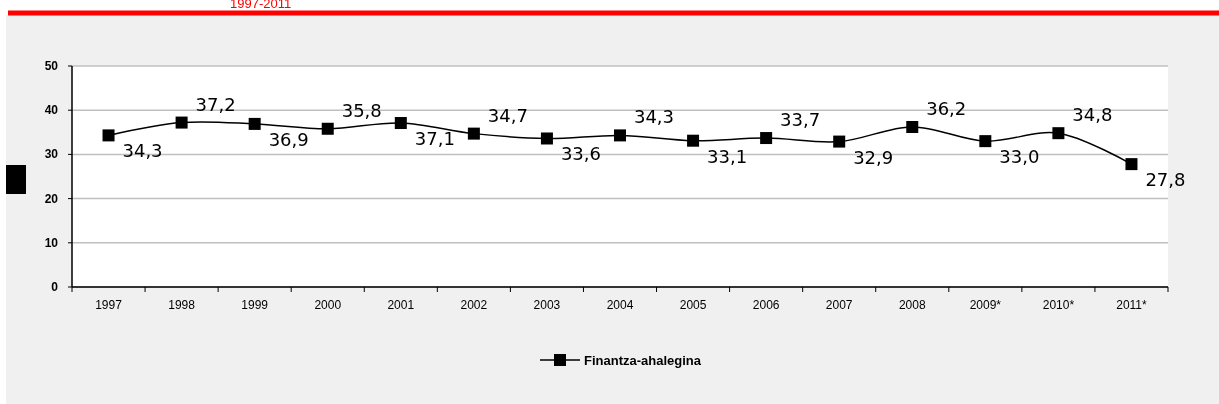 Image resolution: width=1219 pixels, height=404 pixels. Describe the element at coordinates (547, 305) in the screenshot. I see `x-tick-label: 2003` at that location.